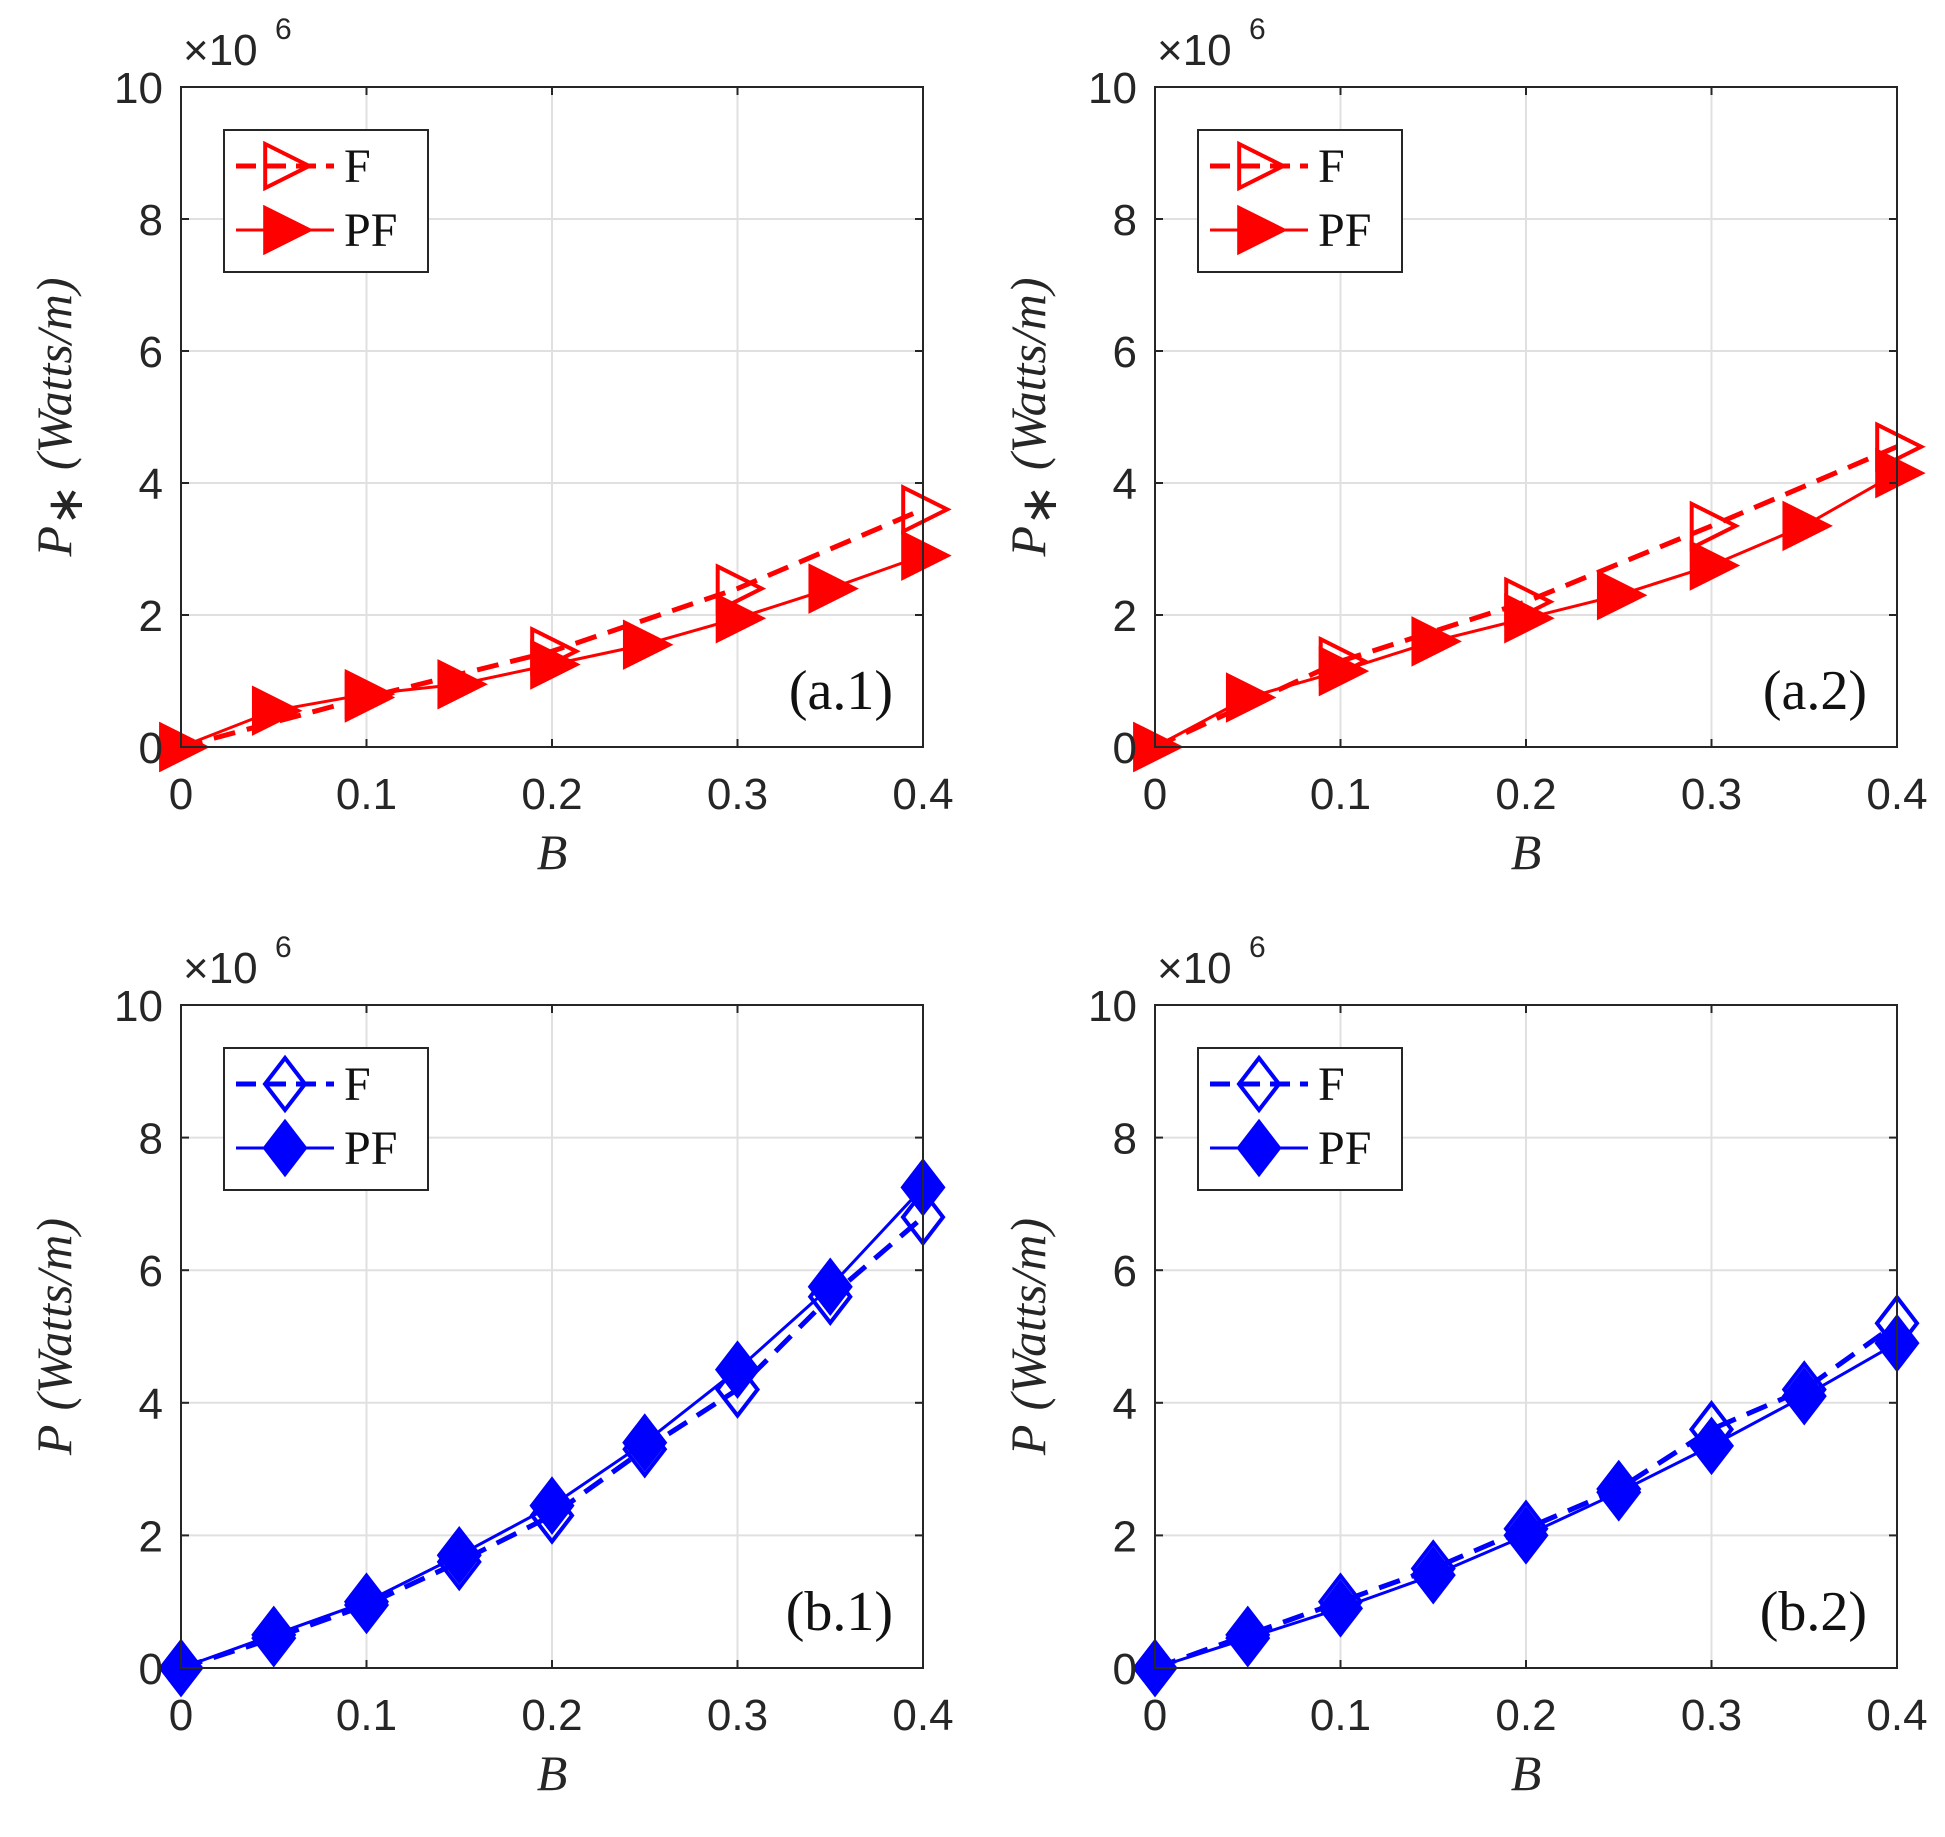 The image size is (1945, 1837). I want to click on y-exponent-base: ×10, so click(1194, 968).